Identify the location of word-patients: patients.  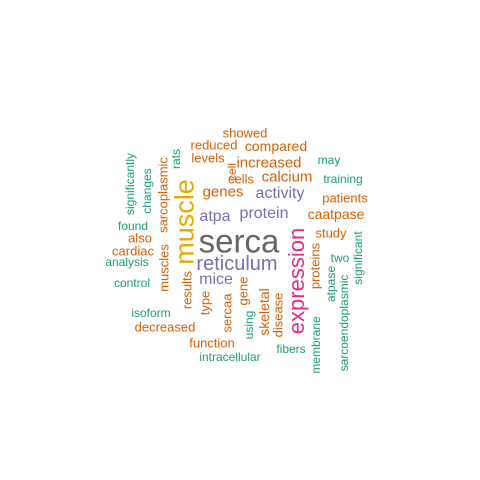
(345, 198).